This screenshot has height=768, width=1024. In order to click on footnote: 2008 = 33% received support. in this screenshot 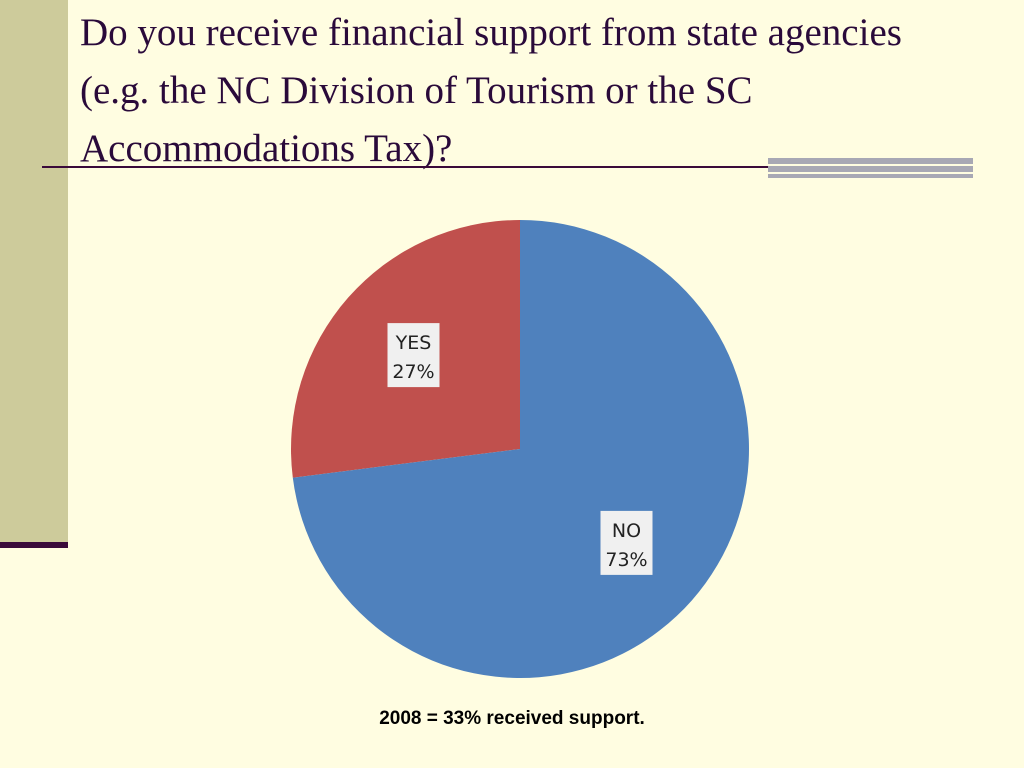, I will do `click(512, 718)`.